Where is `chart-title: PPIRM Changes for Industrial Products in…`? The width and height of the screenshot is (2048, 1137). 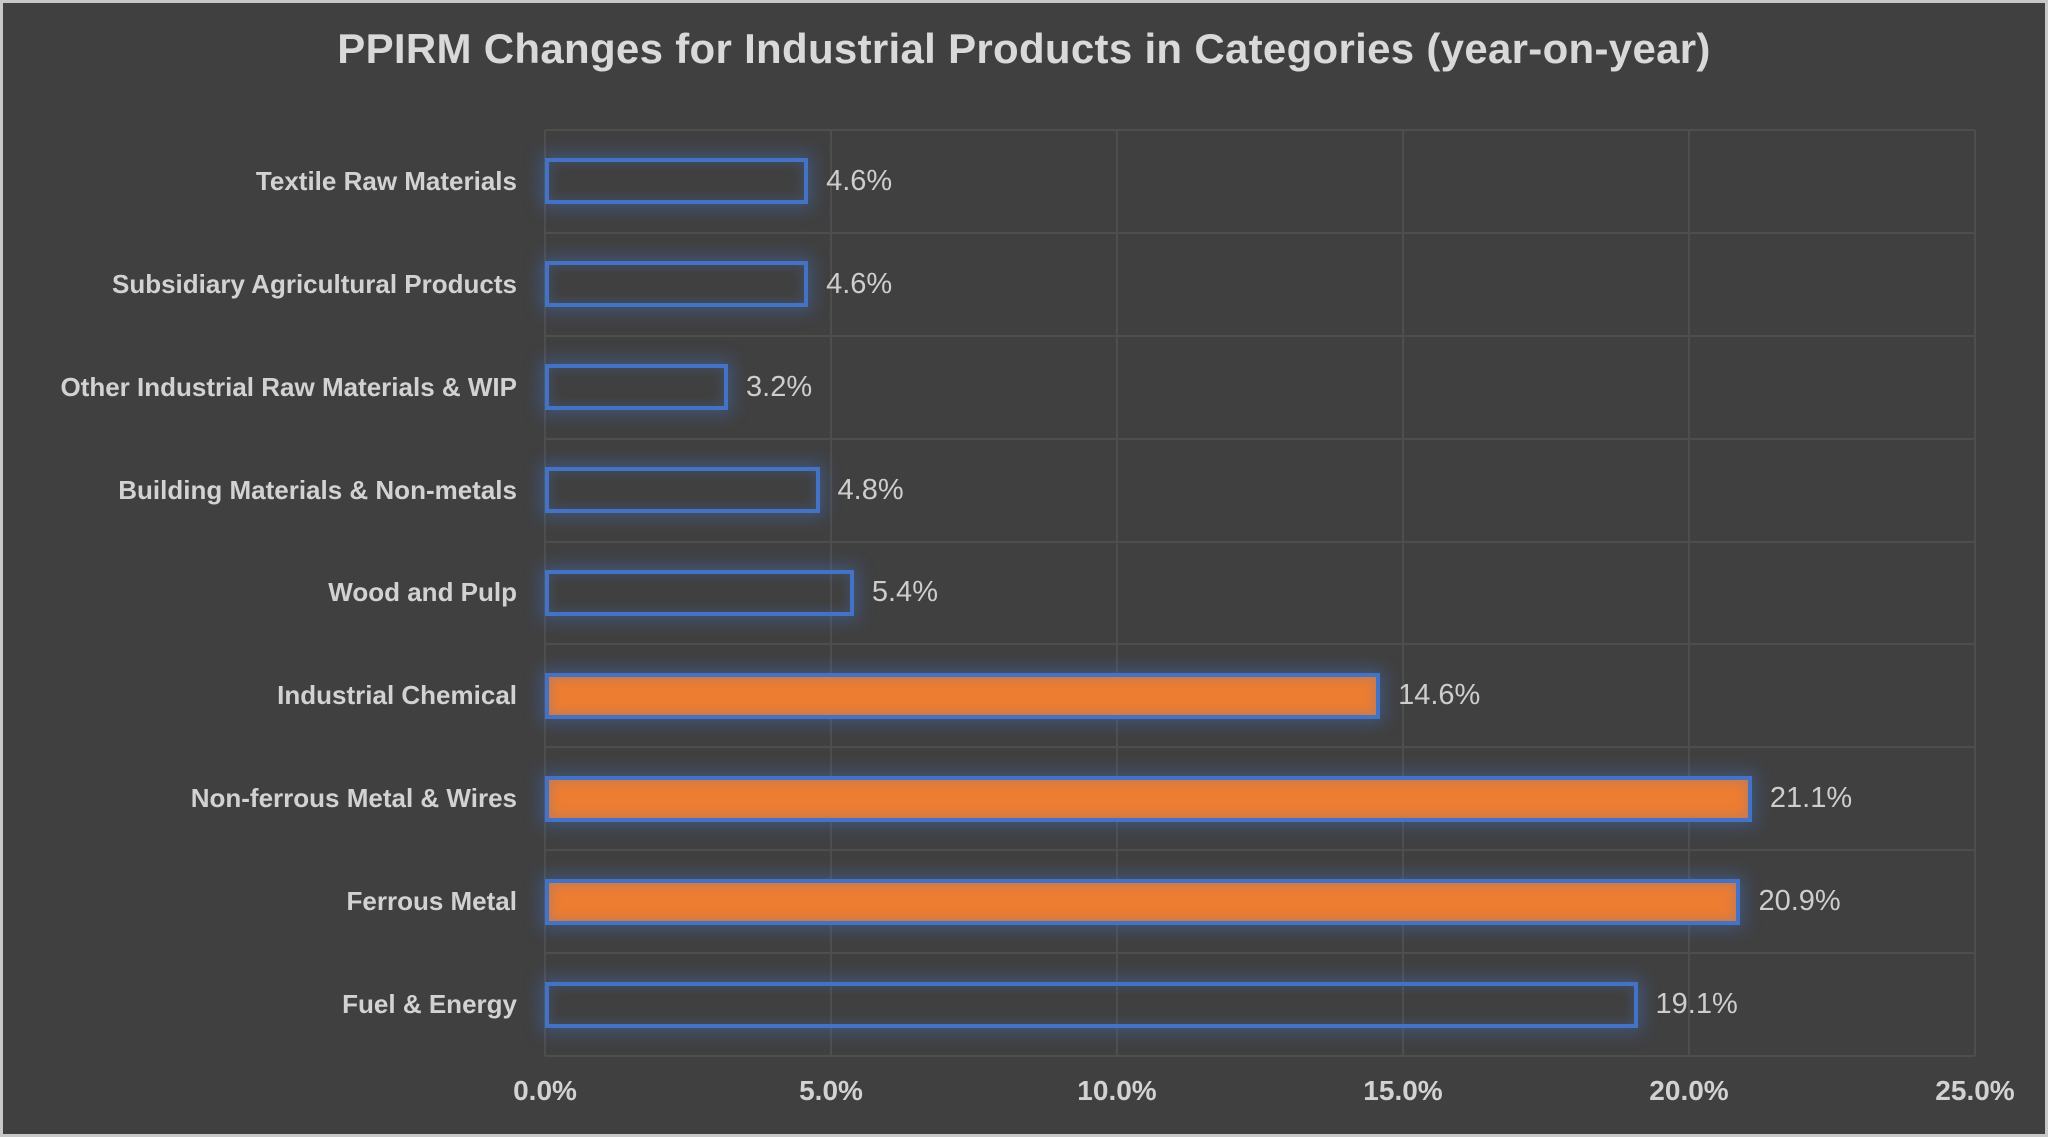
chart-title: PPIRM Changes for Industrial Products in… is located at coordinates (1024, 48).